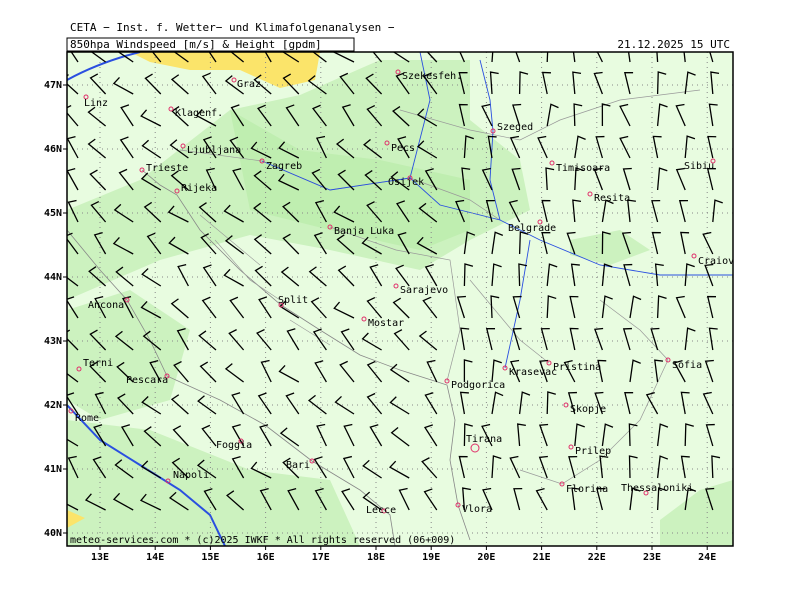 This screenshot has height=600, width=800. What do you see at coordinates (381, 510) in the screenshot?
I see `city-label: Lecce` at bounding box center [381, 510].